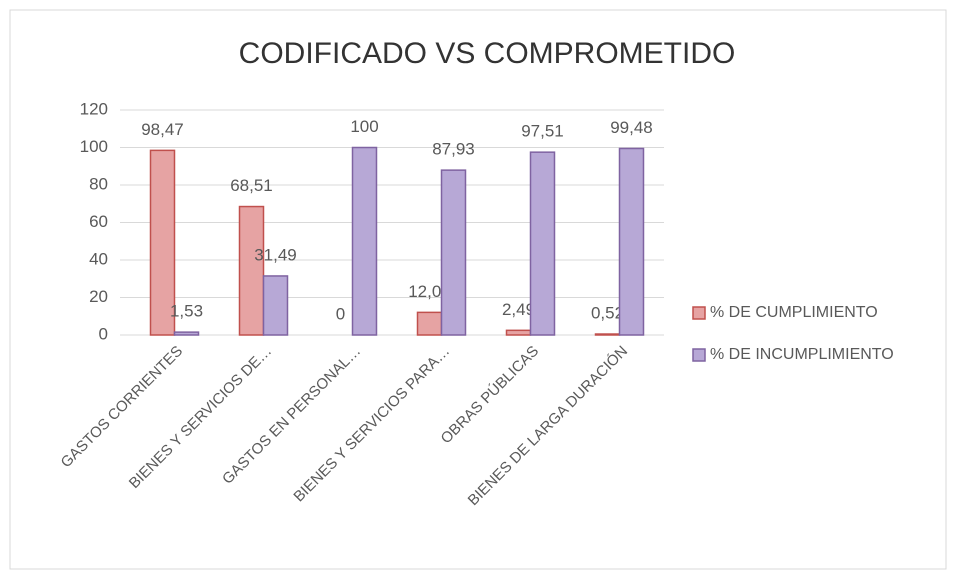 The width and height of the screenshot is (957, 580). I want to click on data-label: 87,93, so click(453, 149).